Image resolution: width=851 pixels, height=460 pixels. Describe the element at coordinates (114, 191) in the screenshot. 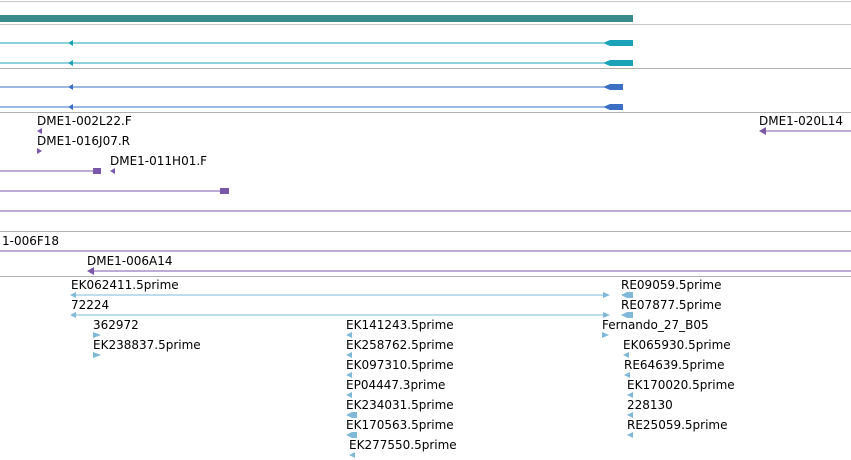

I see `clone-span-b` at that location.